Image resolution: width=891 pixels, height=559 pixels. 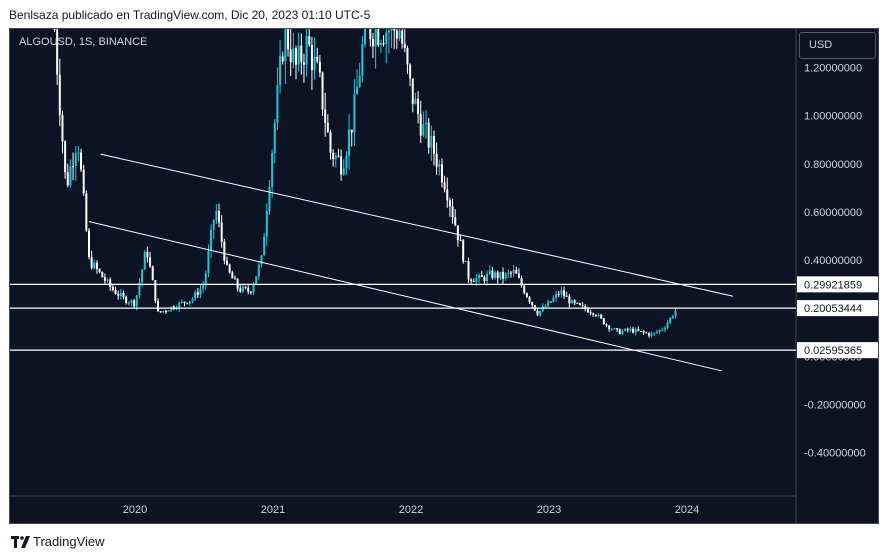 I want to click on price-level-label: 0.29921859, so click(x=833, y=285).